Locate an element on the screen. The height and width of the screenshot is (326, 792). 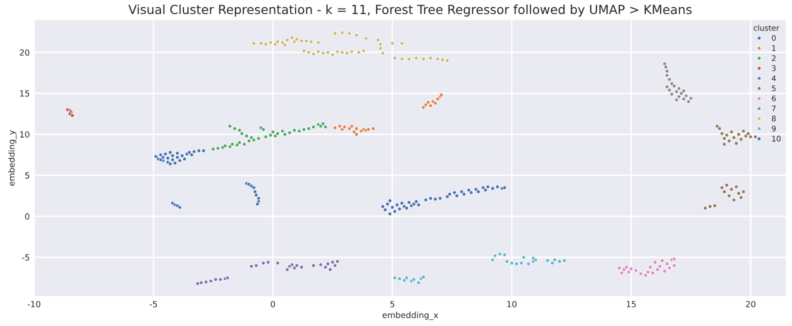
x-tick-label: 10 is located at coordinates (512, 304).